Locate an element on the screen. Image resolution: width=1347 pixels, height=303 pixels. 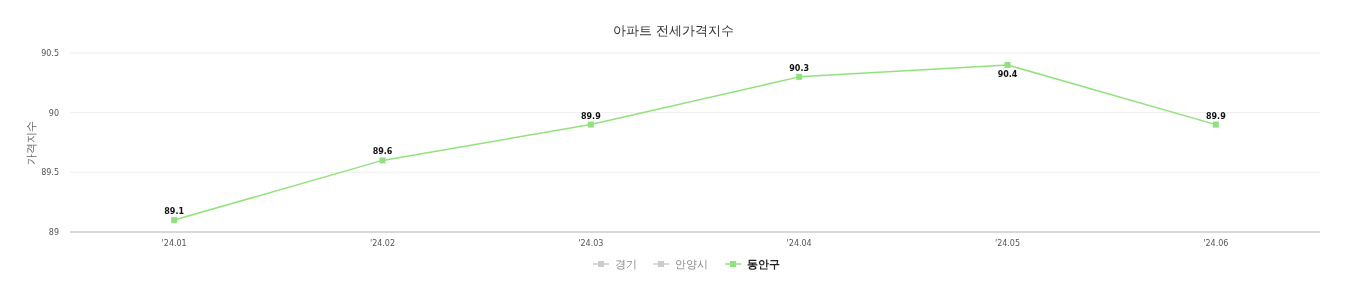
legend-label: 안양시 is located at coordinates (691, 264).